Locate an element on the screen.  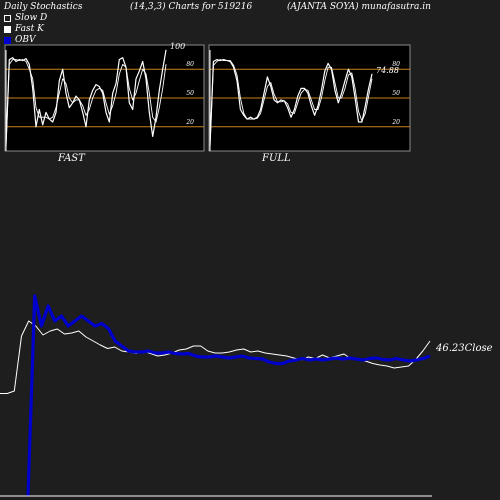
fast-level-label-20: 20 is located at coordinates (189, 122).